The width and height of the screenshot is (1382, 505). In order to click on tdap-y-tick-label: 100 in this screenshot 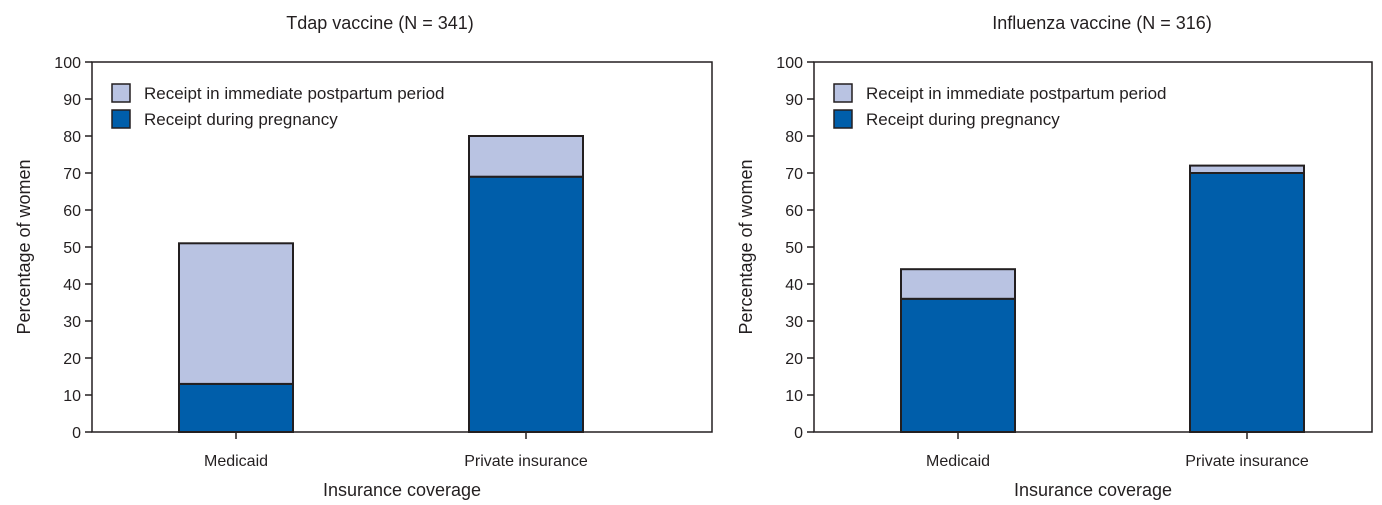, I will do `click(67, 63)`.